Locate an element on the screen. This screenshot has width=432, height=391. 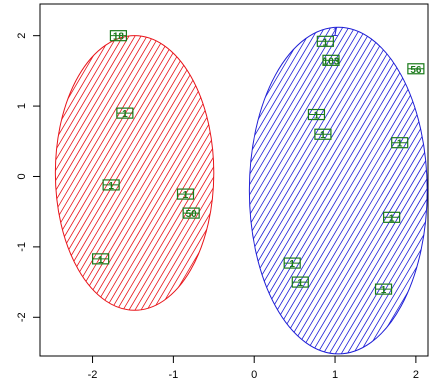
x-tick-label: -1 is located at coordinates (173, 375).